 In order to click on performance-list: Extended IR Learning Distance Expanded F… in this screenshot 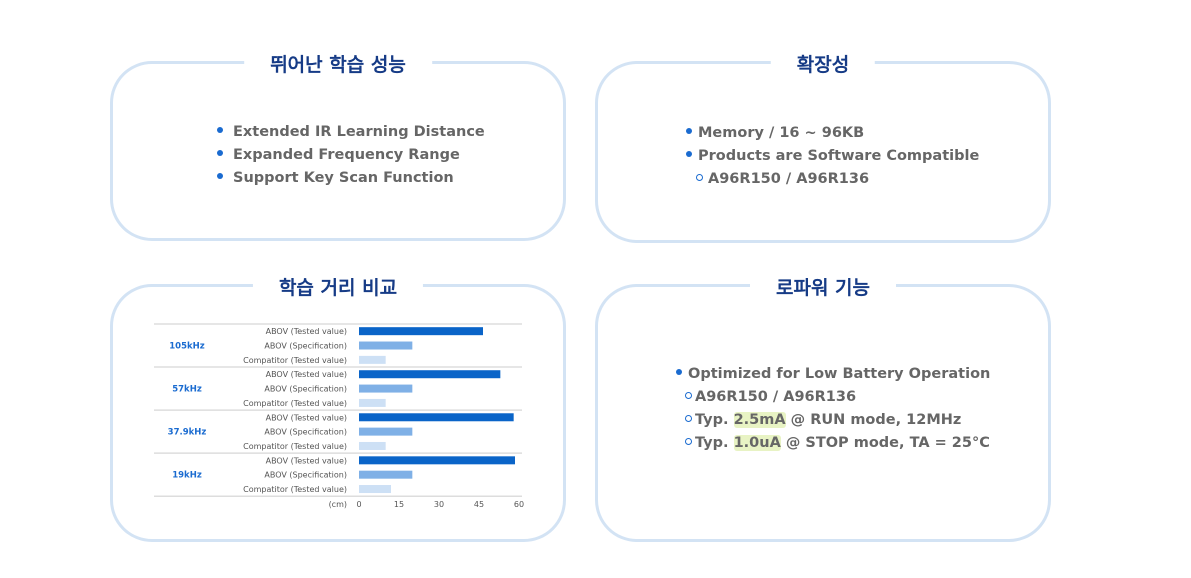, I will do `click(351, 155)`.